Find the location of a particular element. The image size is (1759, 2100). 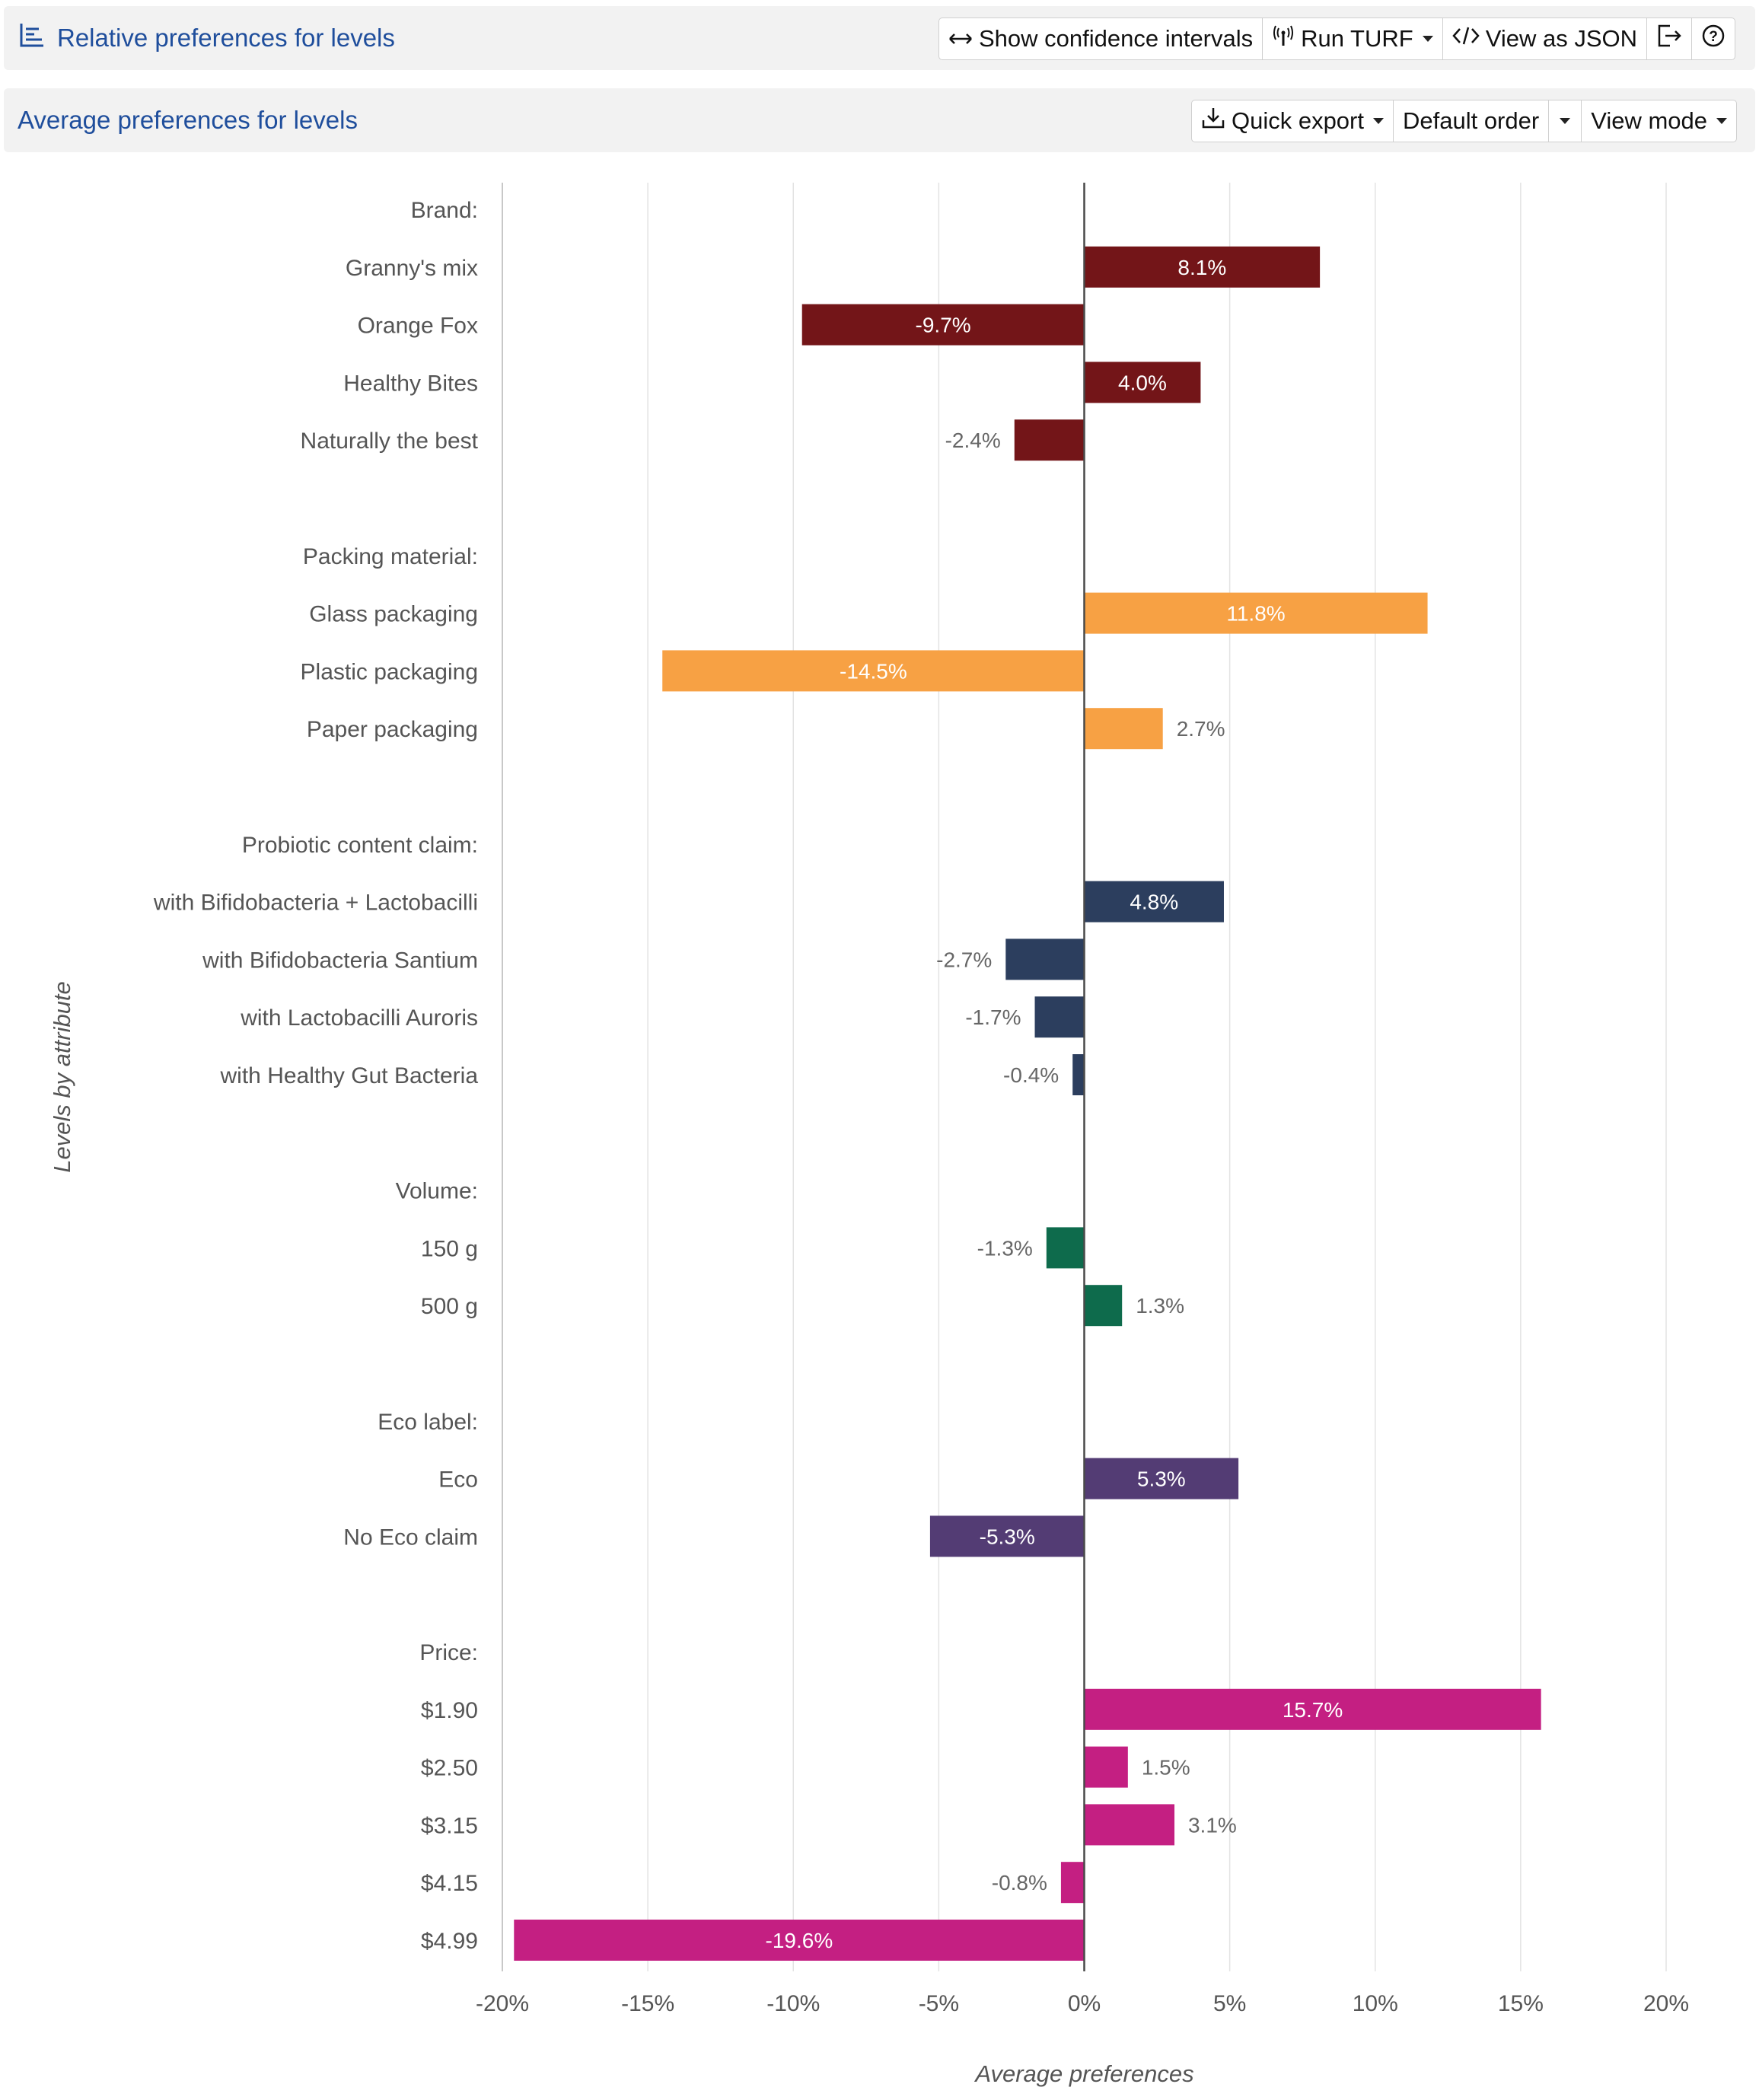

data-label: 8.1% is located at coordinates (1201, 267).